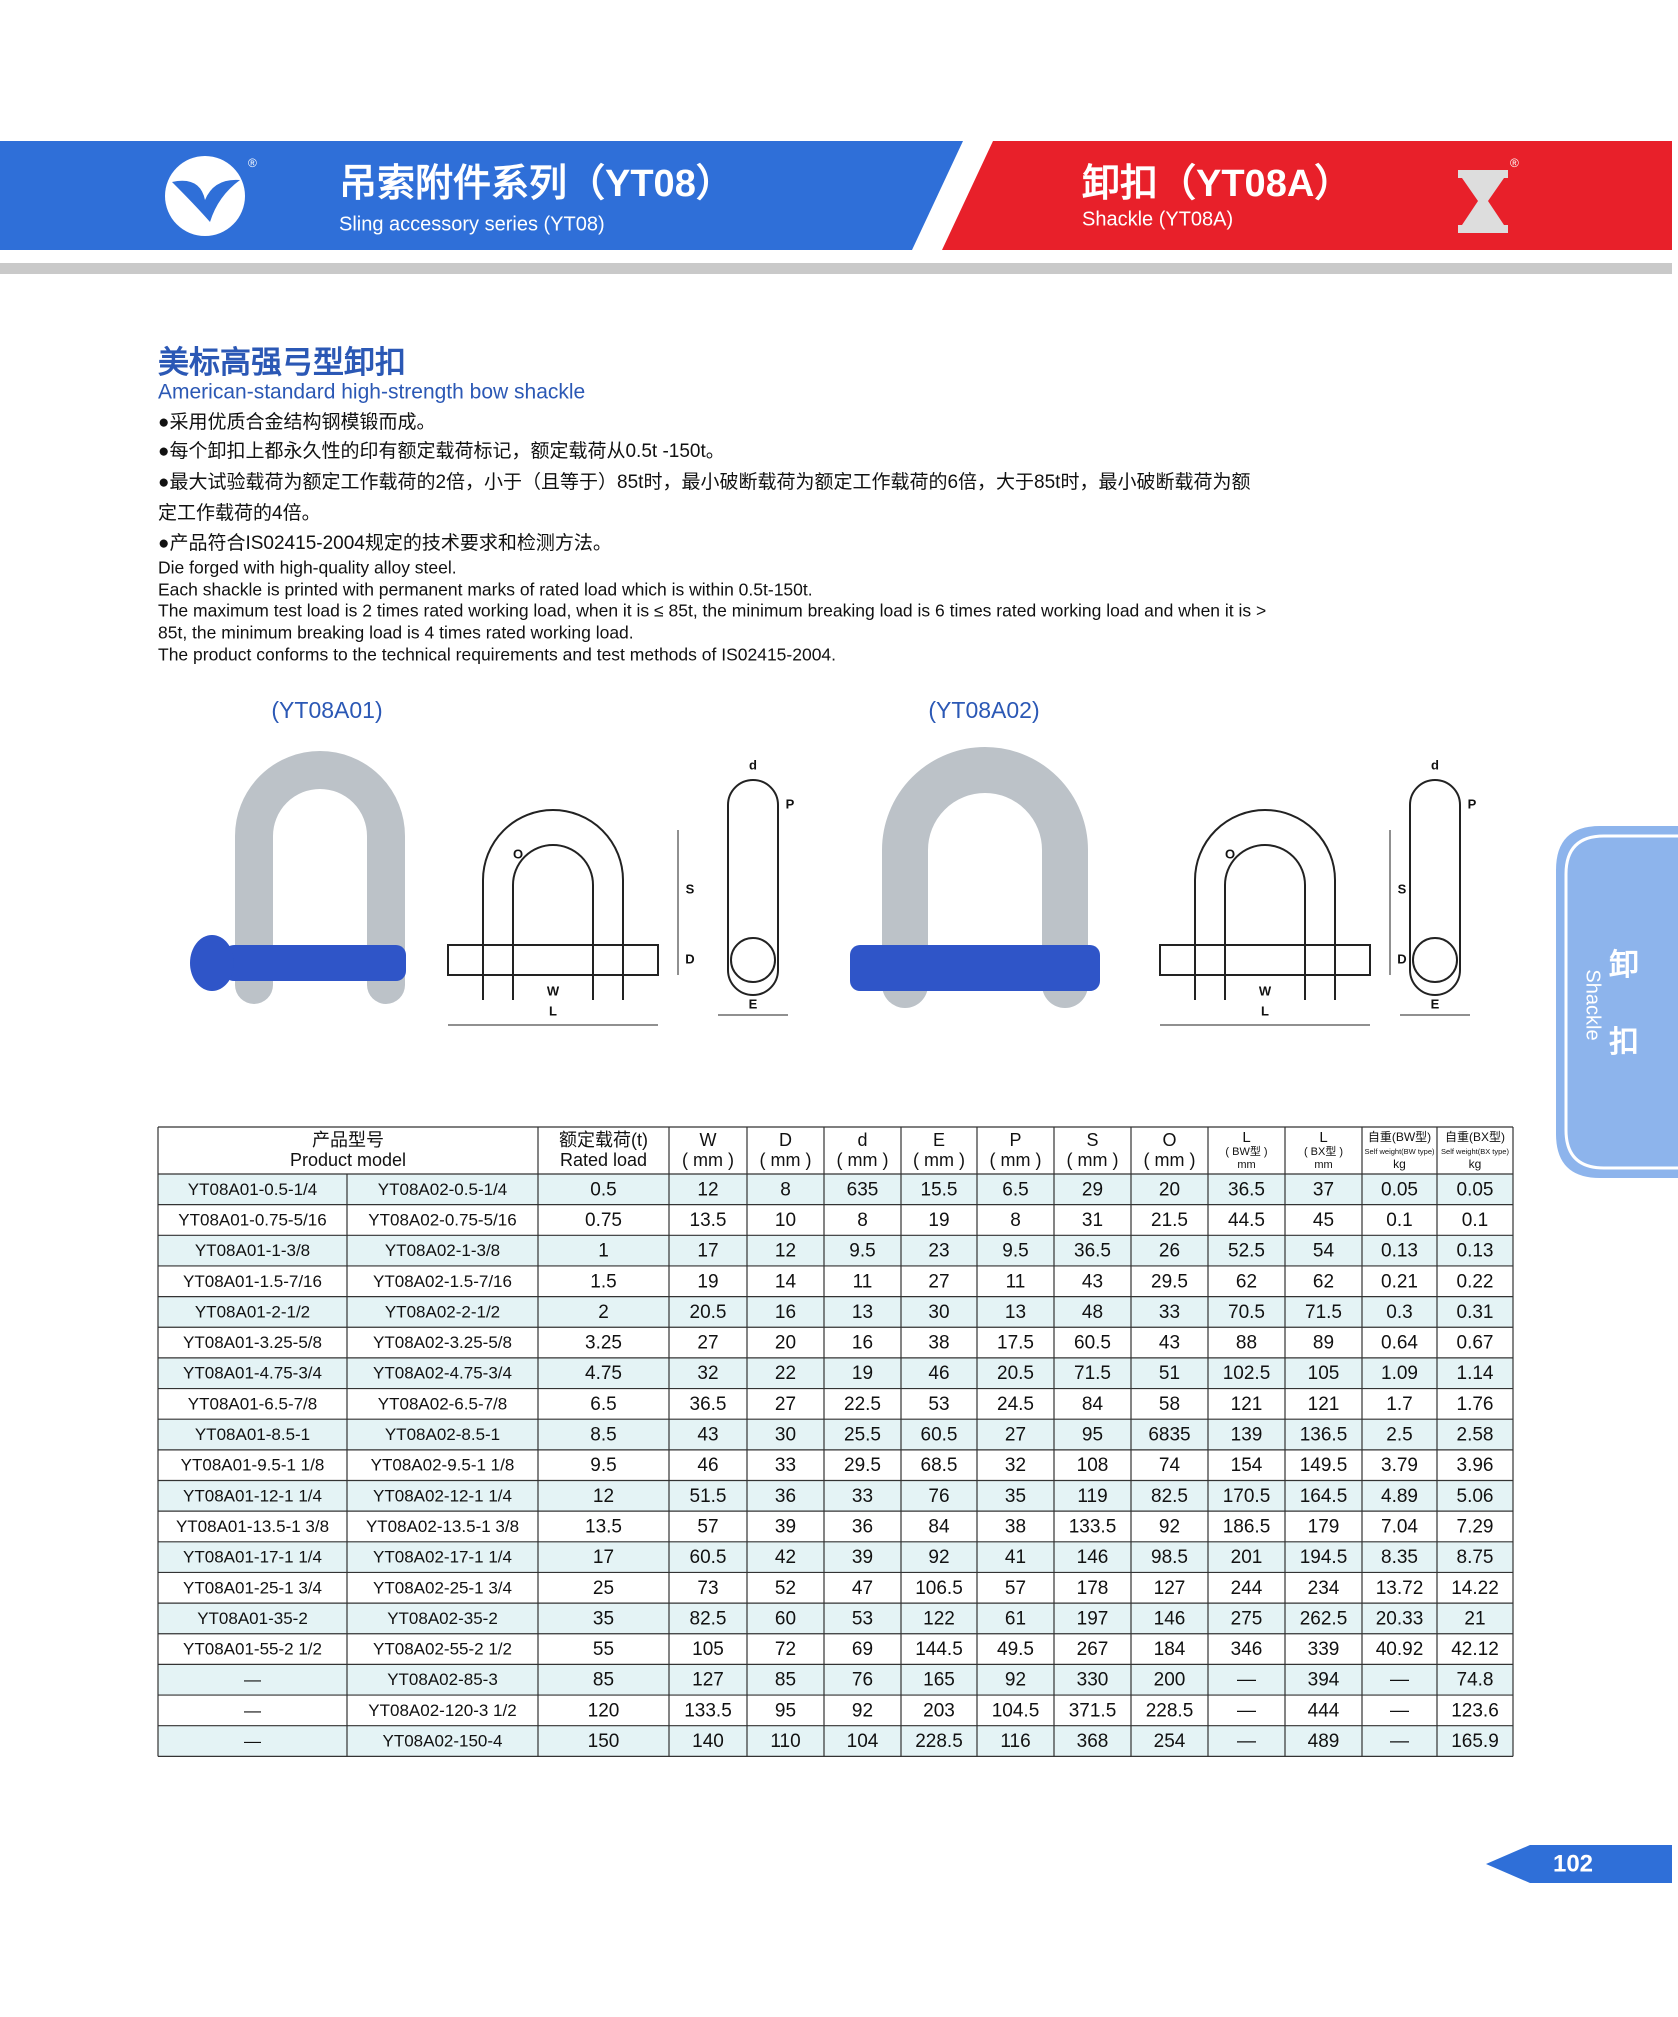 The height and width of the screenshot is (2017, 1678). Describe the element at coordinates (785, 1710) in the screenshot. I see `table-cell: 95` at that location.